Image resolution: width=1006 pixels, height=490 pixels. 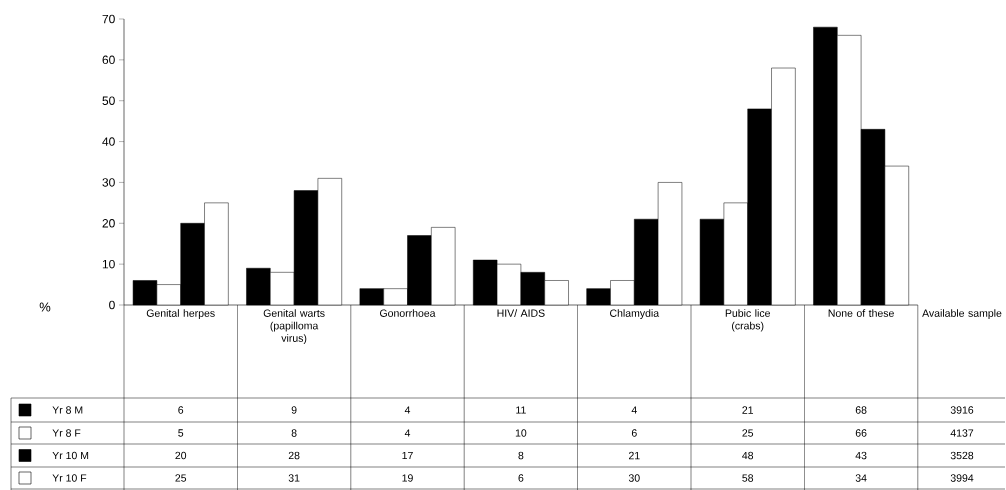 What do you see at coordinates (108, 182) in the screenshot?
I see `y-tick-label: 30` at bounding box center [108, 182].